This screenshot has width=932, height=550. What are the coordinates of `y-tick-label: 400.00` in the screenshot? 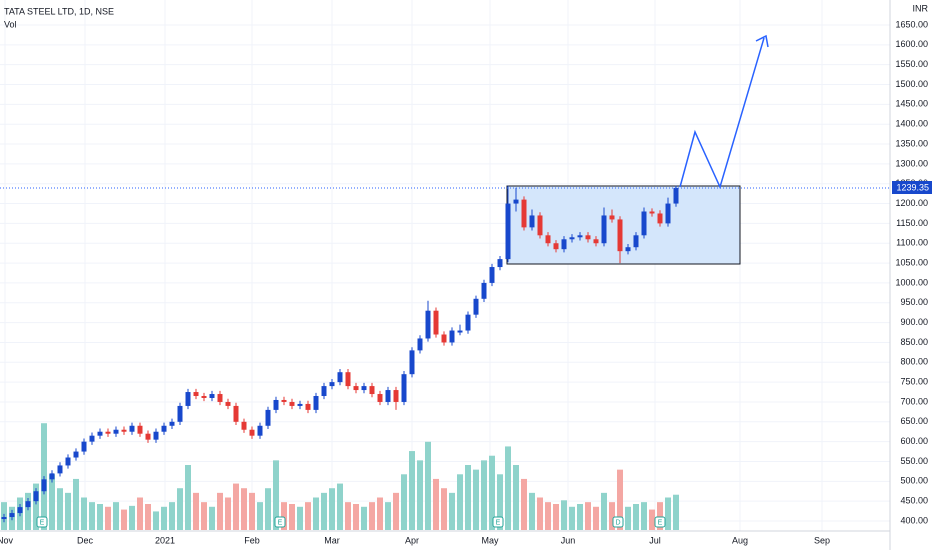 It's located at (914, 520).